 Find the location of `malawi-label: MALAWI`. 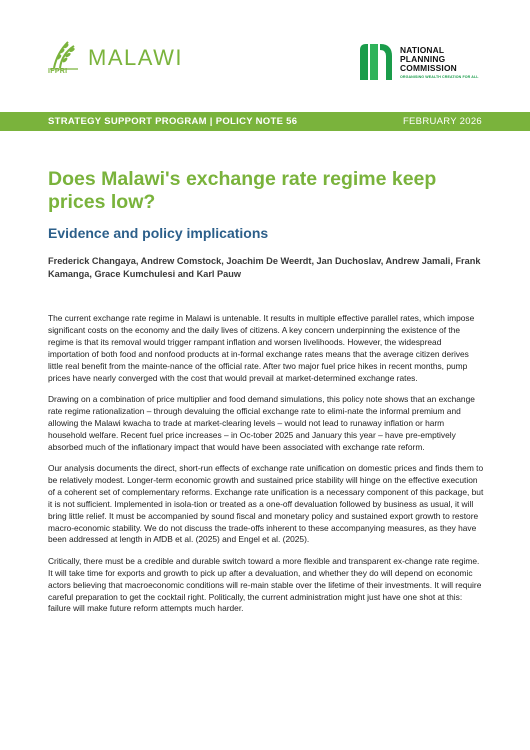

malawi-label: MALAWI is located at coordinates (135, 57).